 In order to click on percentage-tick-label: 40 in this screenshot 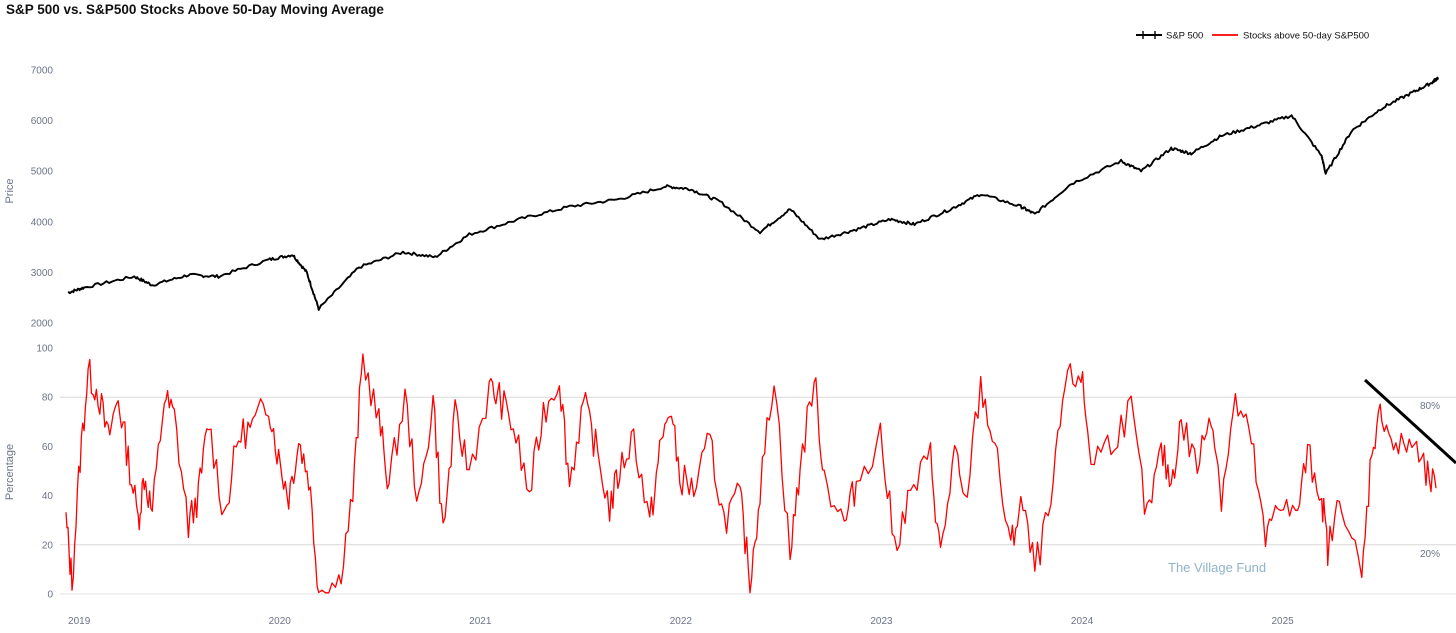, I will do `click(48, 496)`.